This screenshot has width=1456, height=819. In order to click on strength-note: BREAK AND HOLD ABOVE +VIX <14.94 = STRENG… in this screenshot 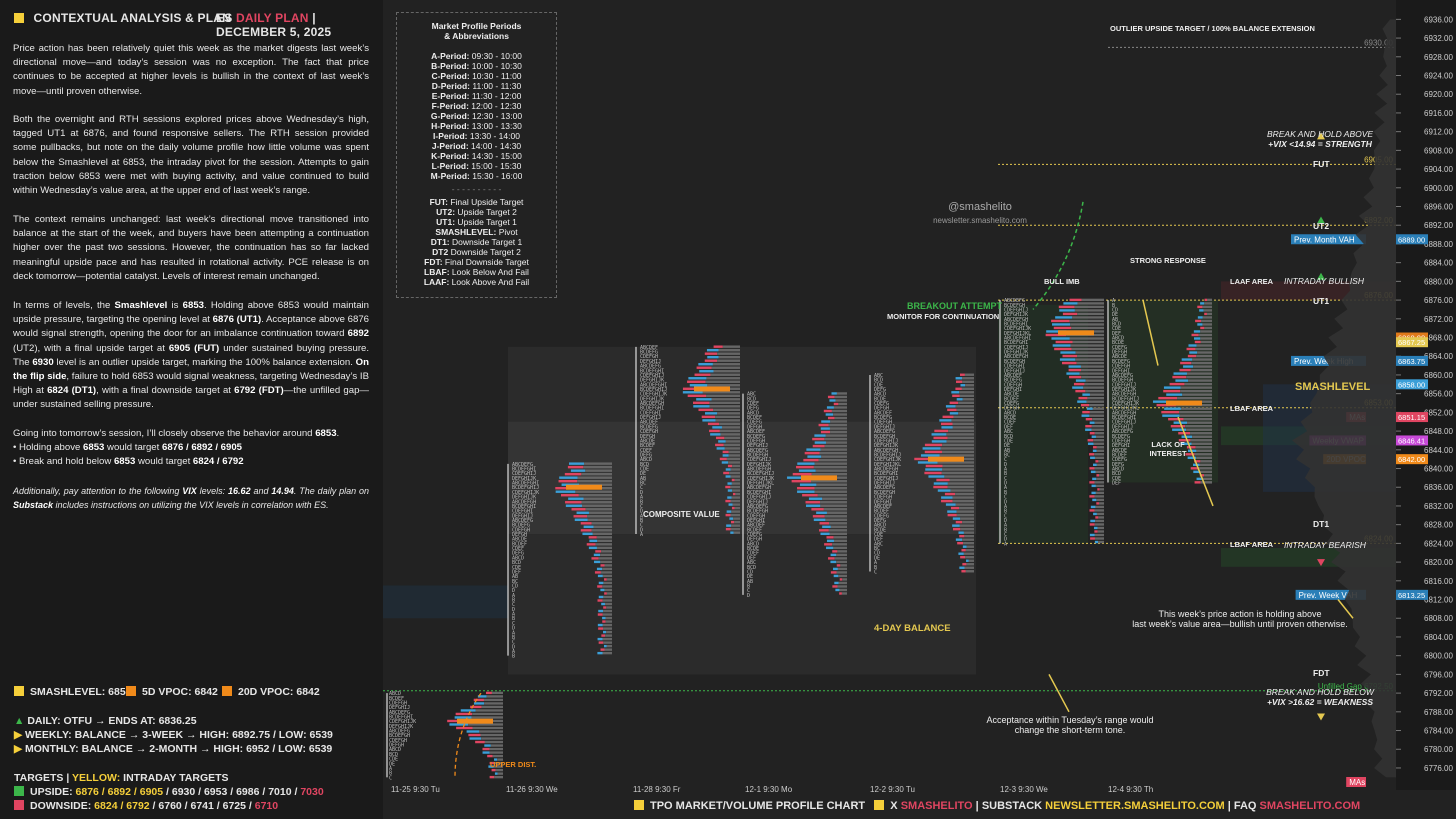, I will do `click(1320, 139)`.